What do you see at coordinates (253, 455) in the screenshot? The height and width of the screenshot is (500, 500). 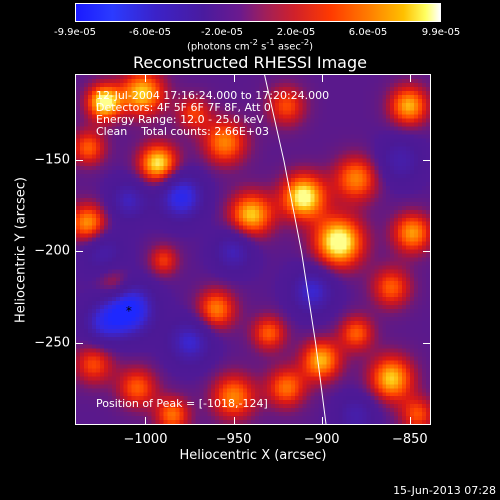 I see `x-axis-label: Heliocentric X (arcsec)` at bounding box center [253, 455].